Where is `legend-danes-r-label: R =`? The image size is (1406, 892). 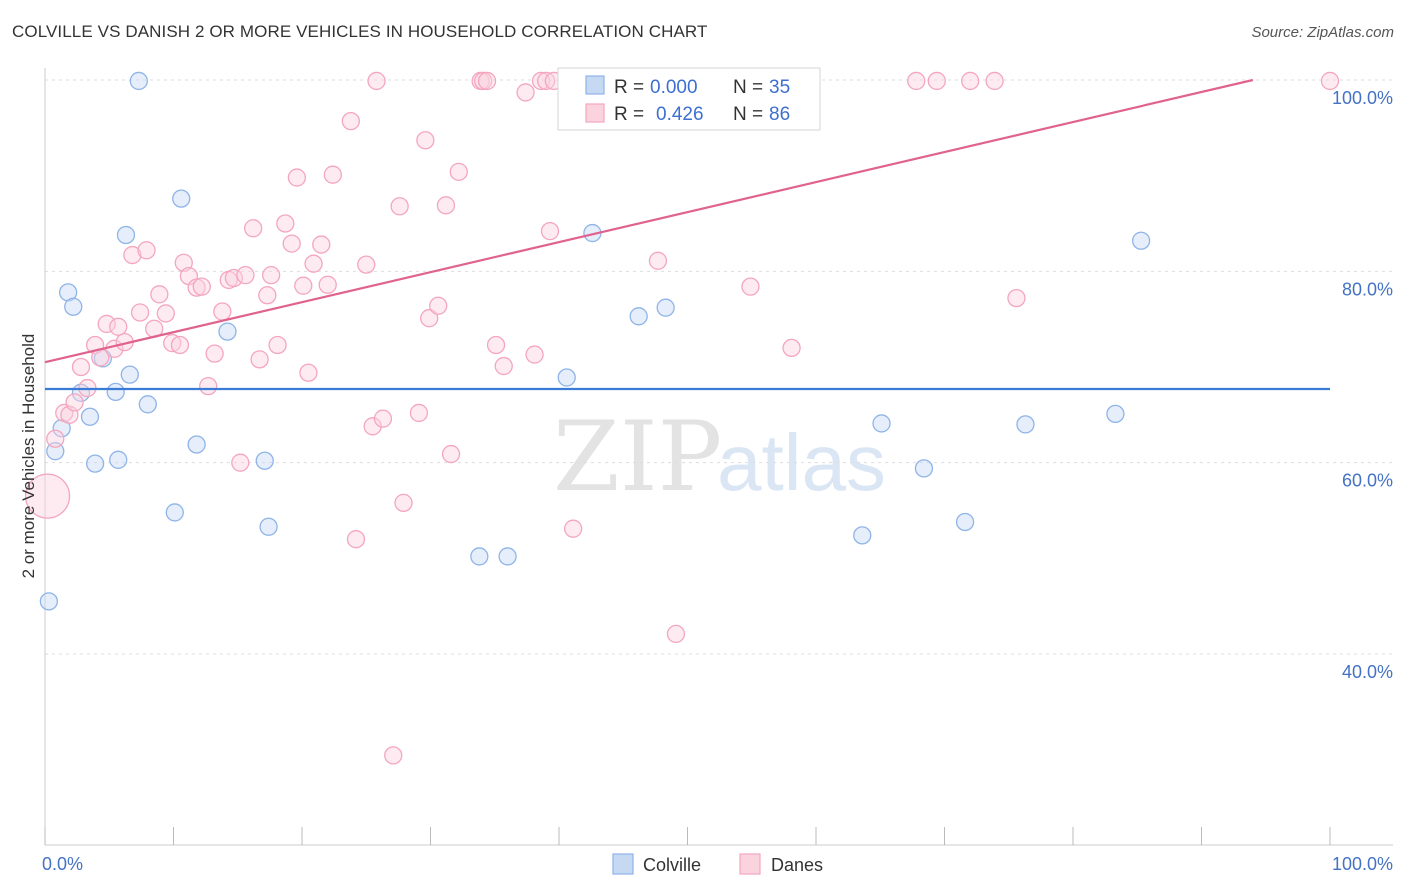 legend-danes-r-label: R = is located at coordinates (629, 114).